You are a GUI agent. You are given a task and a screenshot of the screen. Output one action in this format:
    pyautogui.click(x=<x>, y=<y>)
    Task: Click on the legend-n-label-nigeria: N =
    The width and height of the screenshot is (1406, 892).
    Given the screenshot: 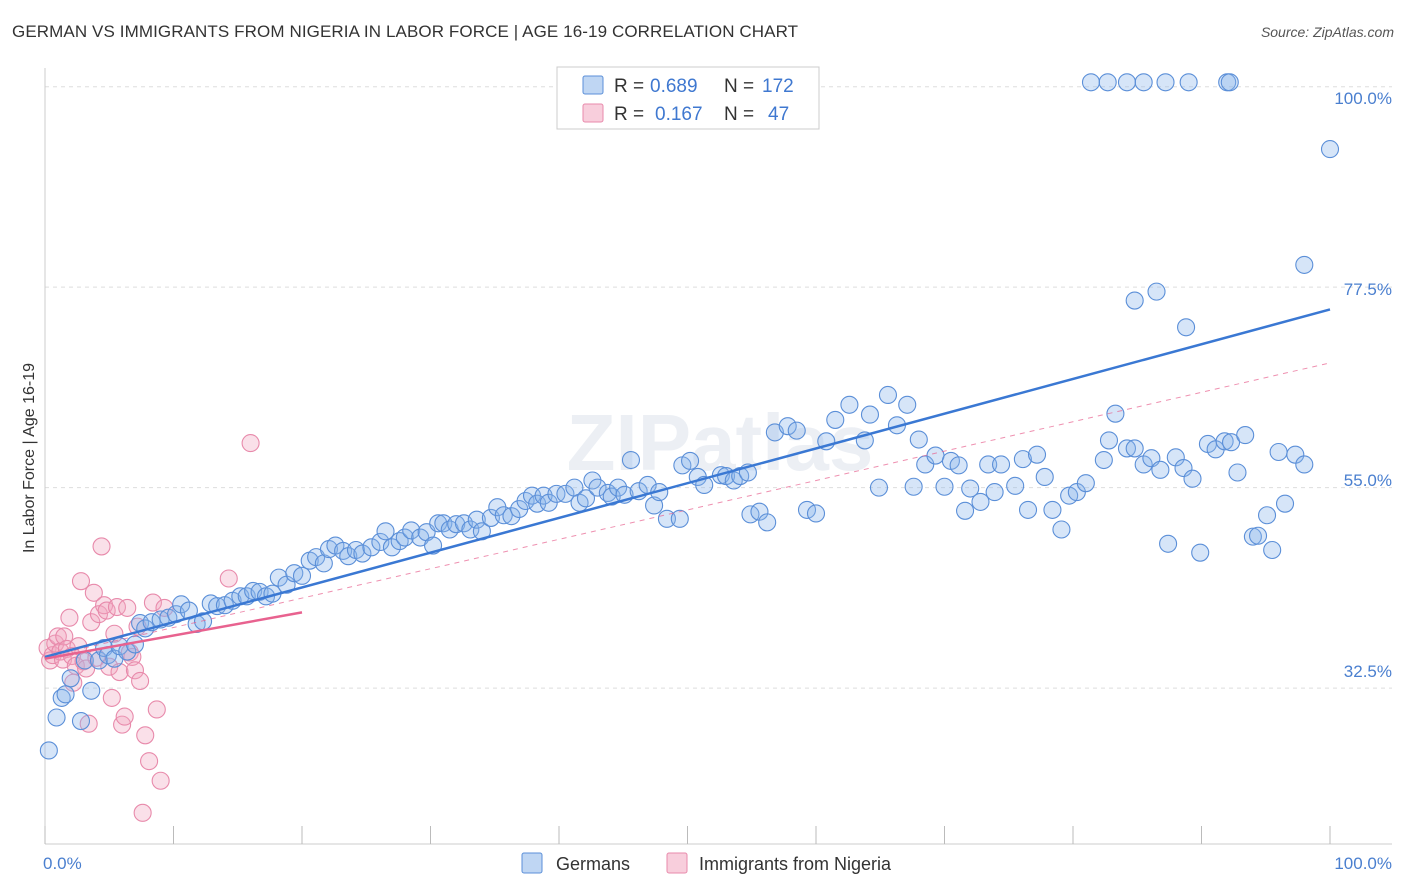 What is the action you would take?
    pyautogui.click(x=739, y=114)
    